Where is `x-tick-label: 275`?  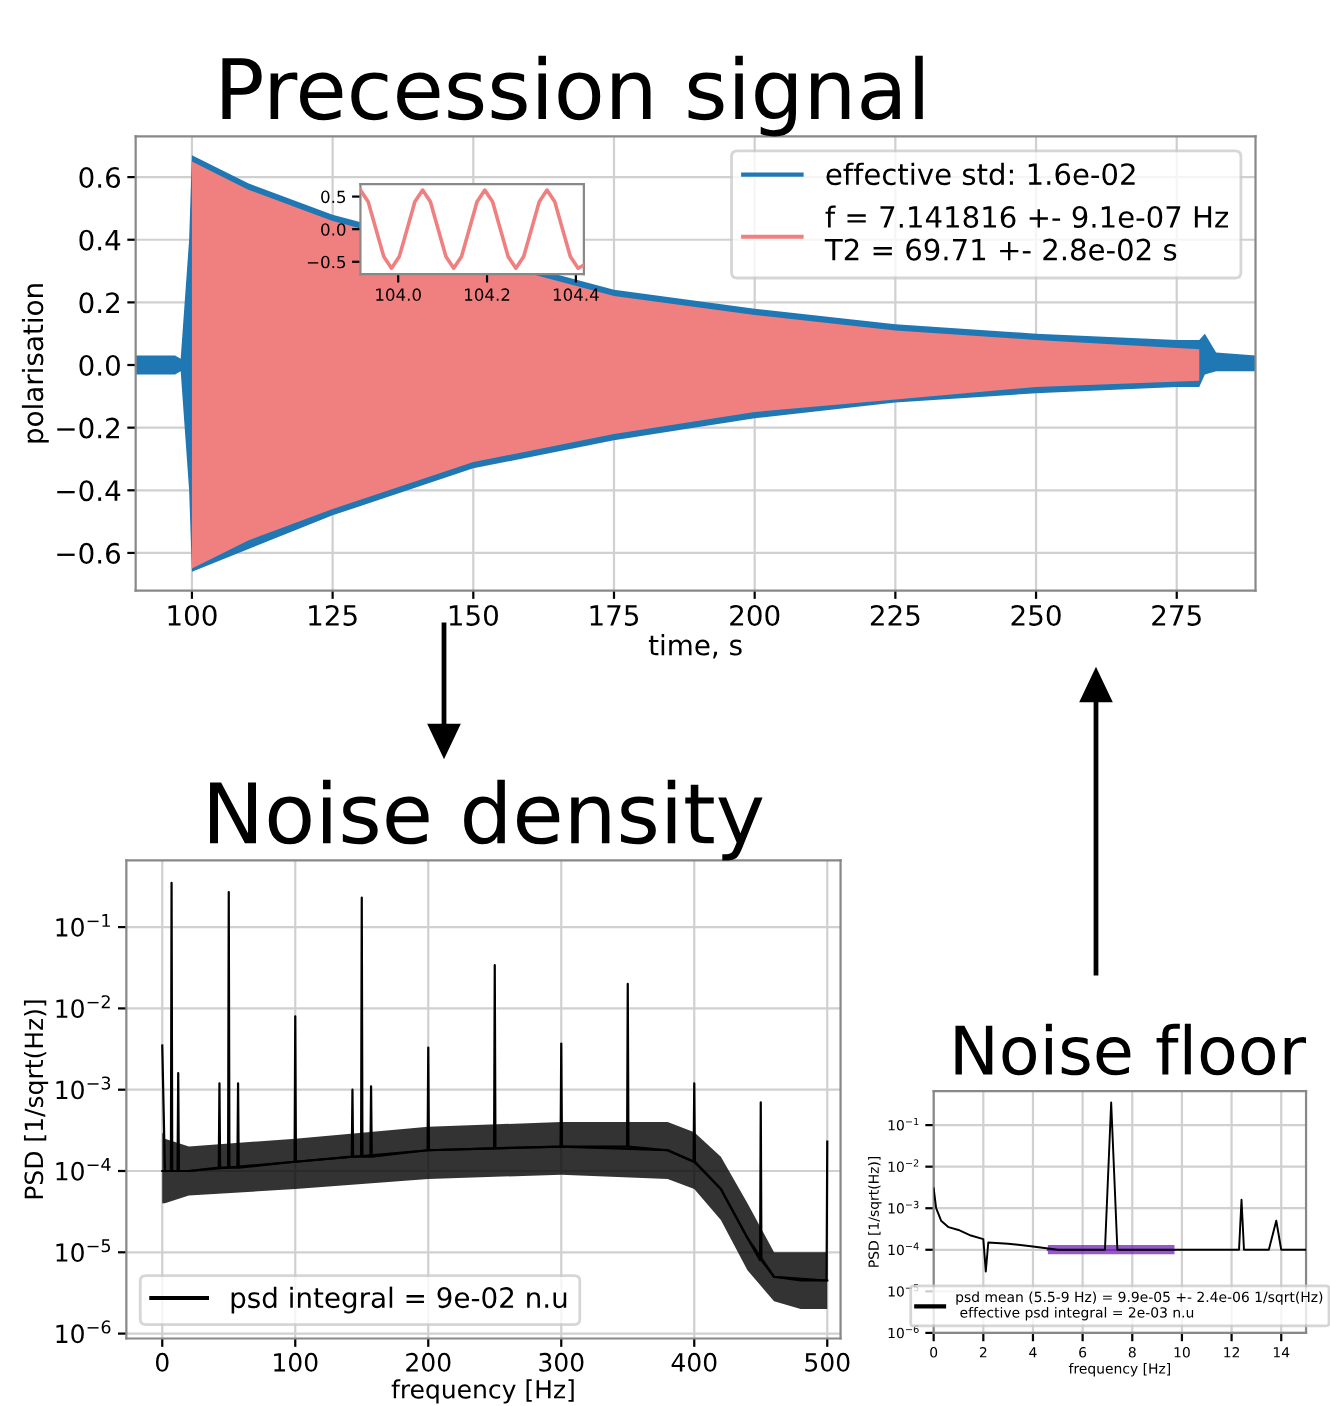
x-tick-label: 275 is located at coordinates (1176, 615).